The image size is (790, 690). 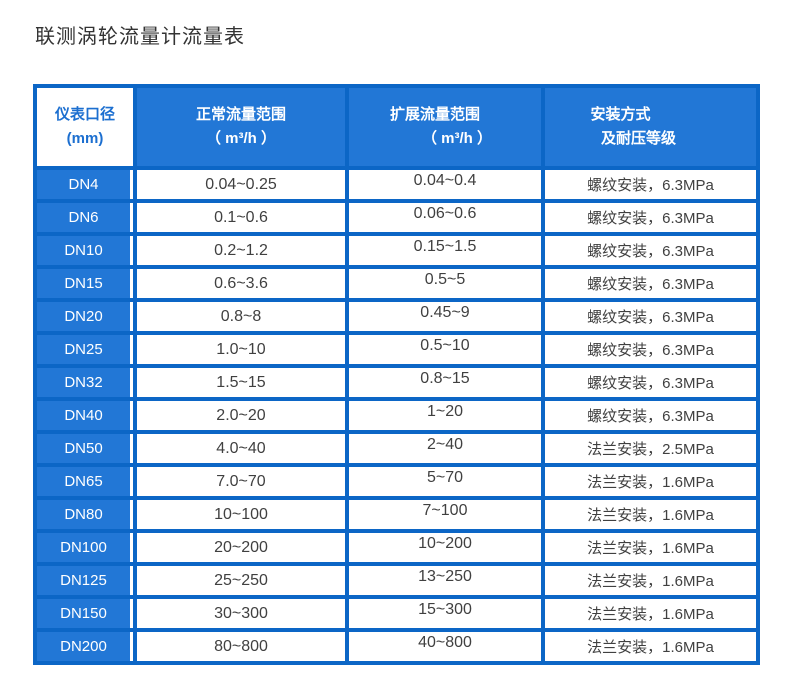 What do you see at coordinates (445, 415) in the screenshot?
I see `cell-extended-range: 1~20` at bounding box center [445, 415].